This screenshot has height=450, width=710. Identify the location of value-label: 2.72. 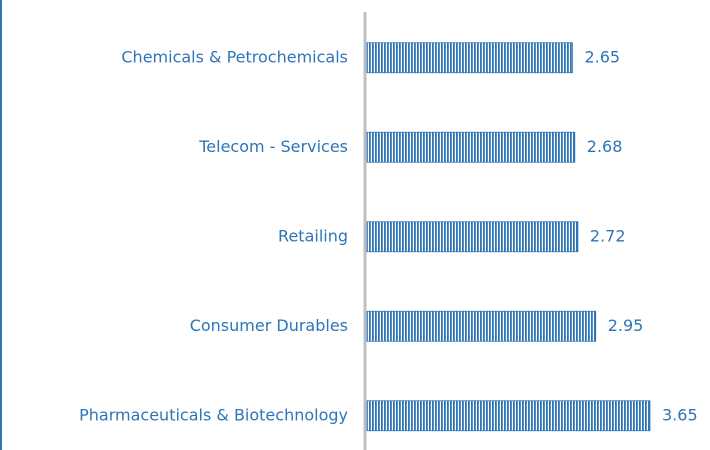
(608, 235).